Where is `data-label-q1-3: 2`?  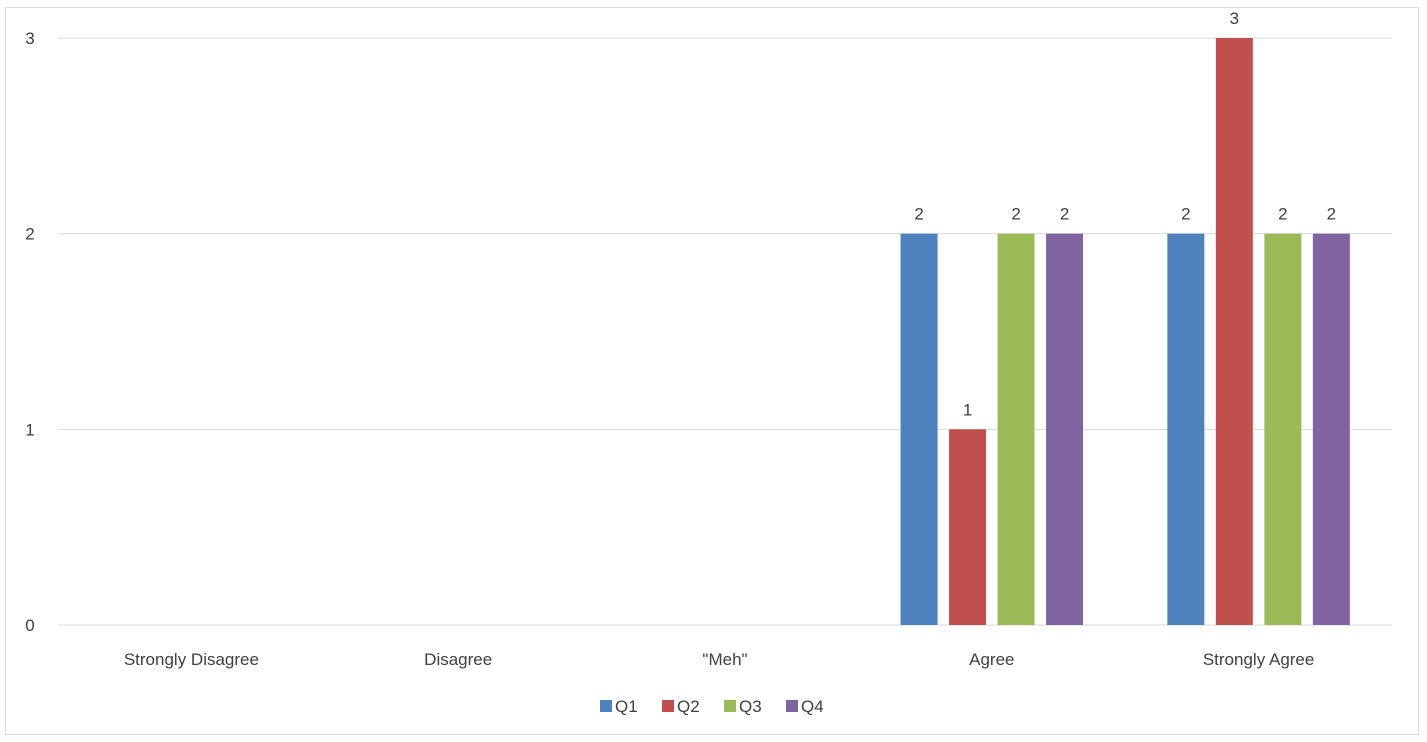
data-label-q1-3: 2 is located at coordinates (918, 214).